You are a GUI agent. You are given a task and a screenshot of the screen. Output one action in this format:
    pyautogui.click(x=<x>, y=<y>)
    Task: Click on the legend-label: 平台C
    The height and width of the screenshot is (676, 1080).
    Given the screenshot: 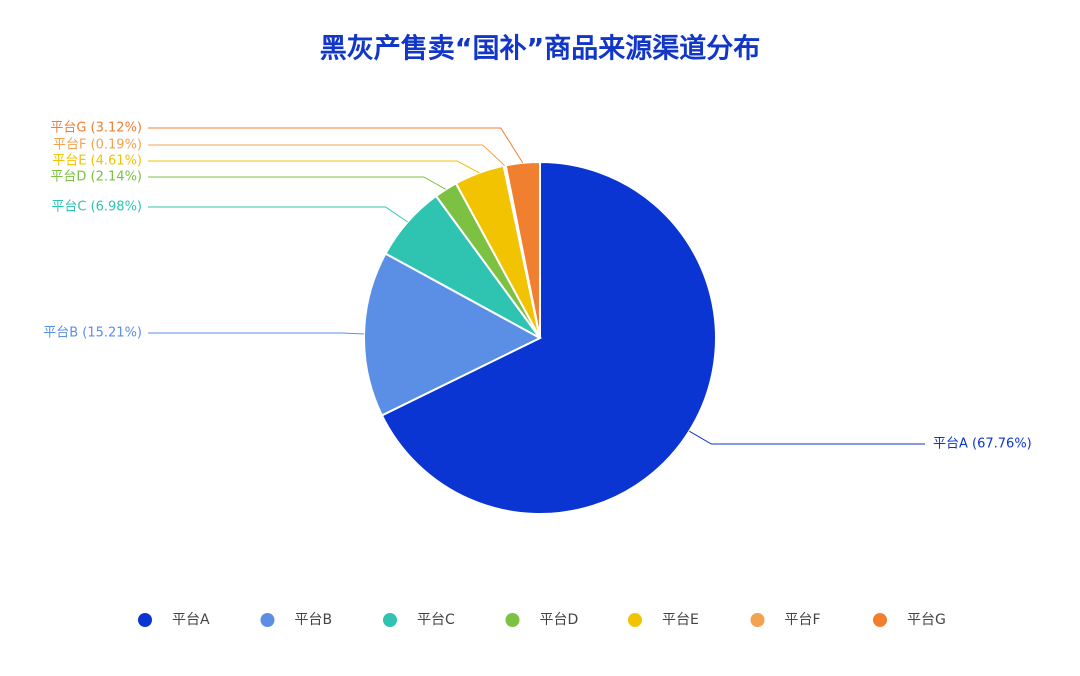 What is the action you would take?
    pyautogui.click(x=436, y=620)
    